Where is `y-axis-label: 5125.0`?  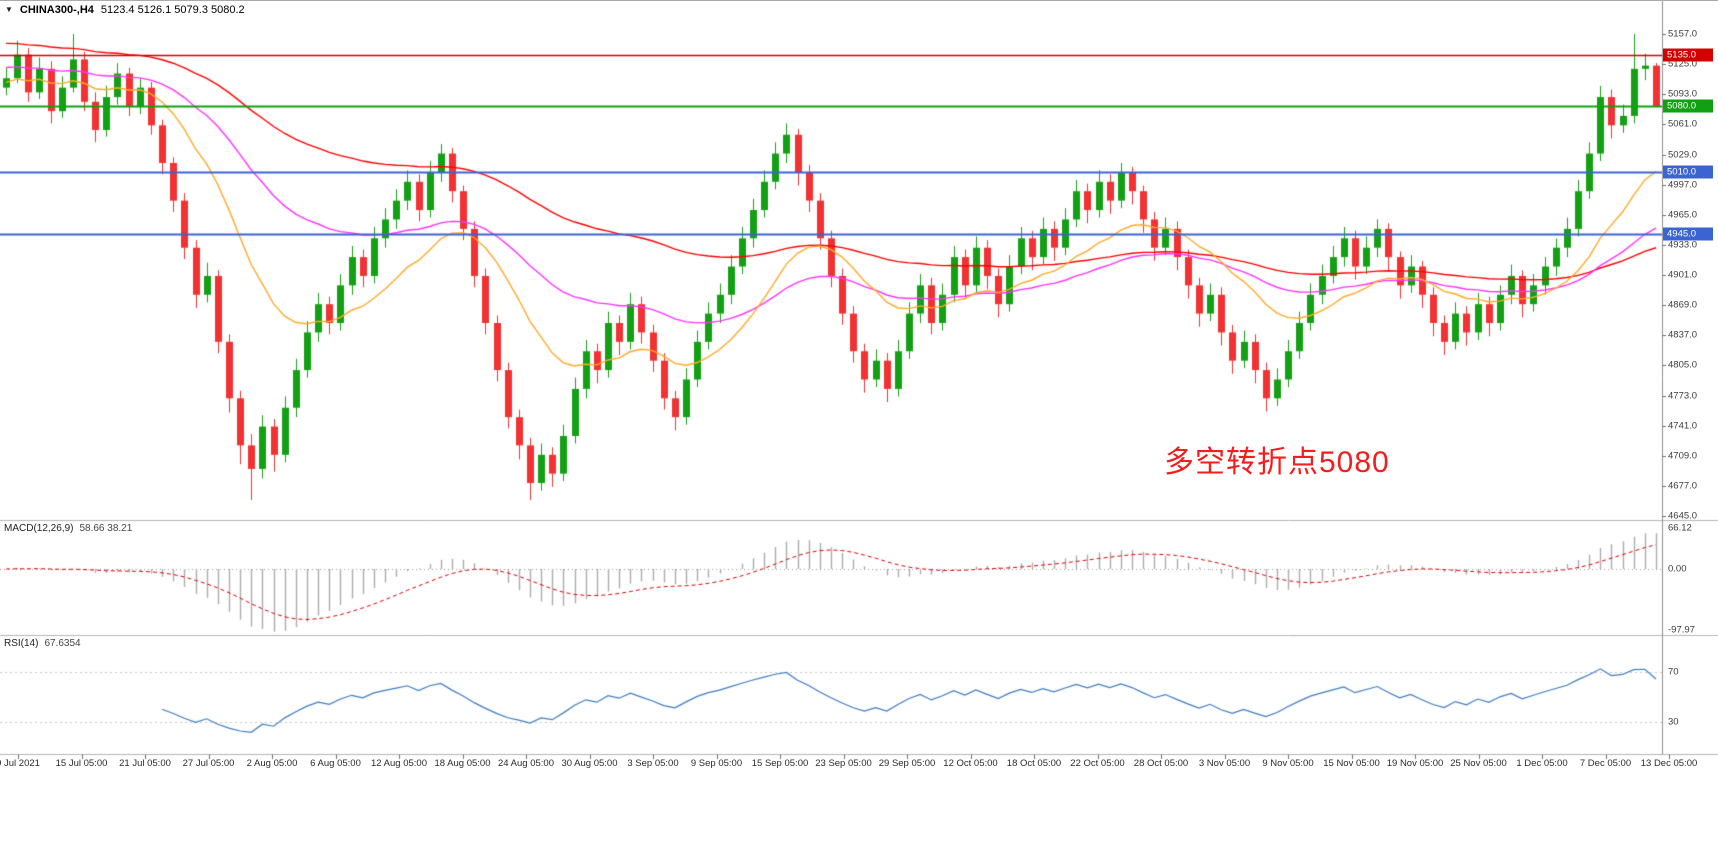
y-axis-label: 5125.0 is located at coordinates (1683, 64).